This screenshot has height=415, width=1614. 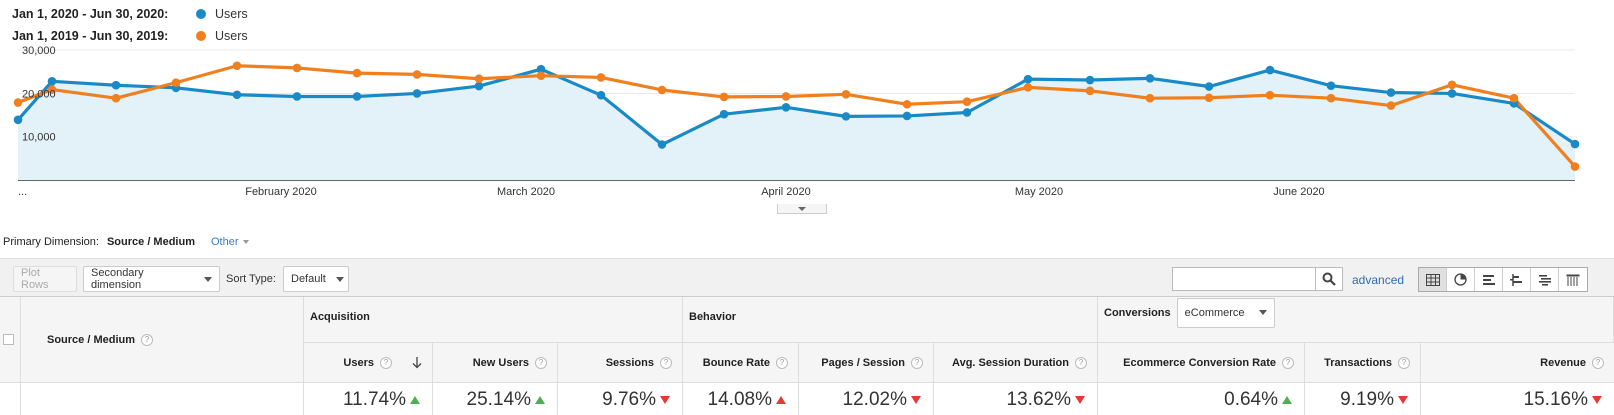 What do you see at coordinates (1038, 399) in the screenshot?
I see `total-avg-session-duration-value: 13.62%` at bounding box center [1038, 399].